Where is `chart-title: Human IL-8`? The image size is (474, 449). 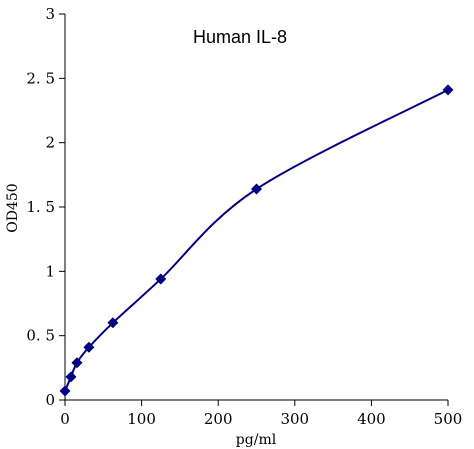 chart-title: Human IL-8 is located at coordinates (240, 37).